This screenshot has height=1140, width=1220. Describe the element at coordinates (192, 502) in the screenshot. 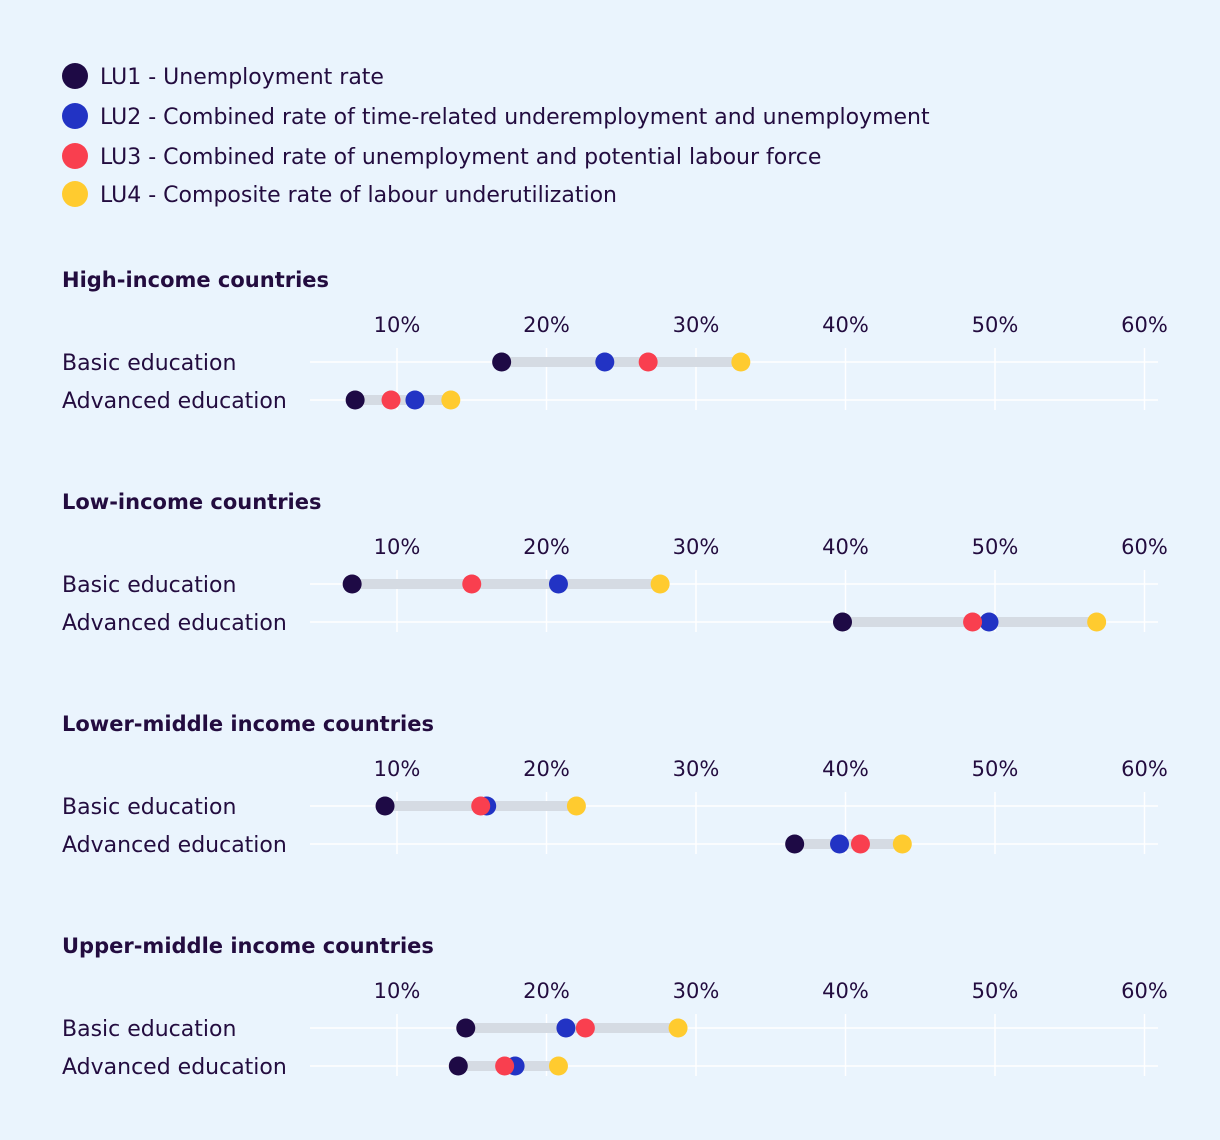

I see `panel-title: Low-income countries` at that location.